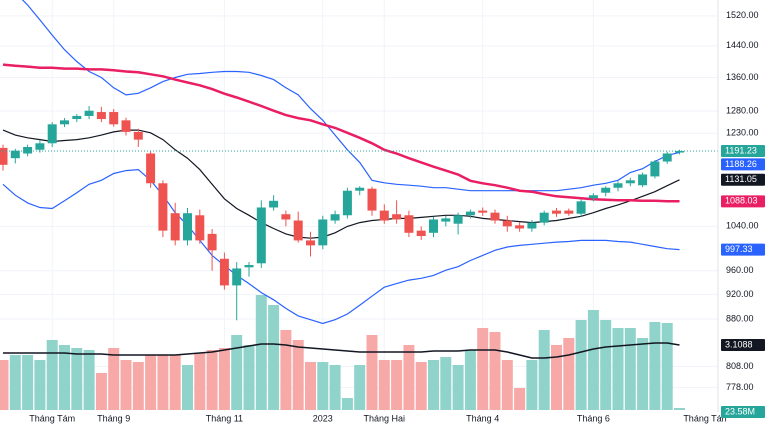 This screenshot has height=425, width=768. I want to click on price-badge: 1131.05, so click(741, 179).